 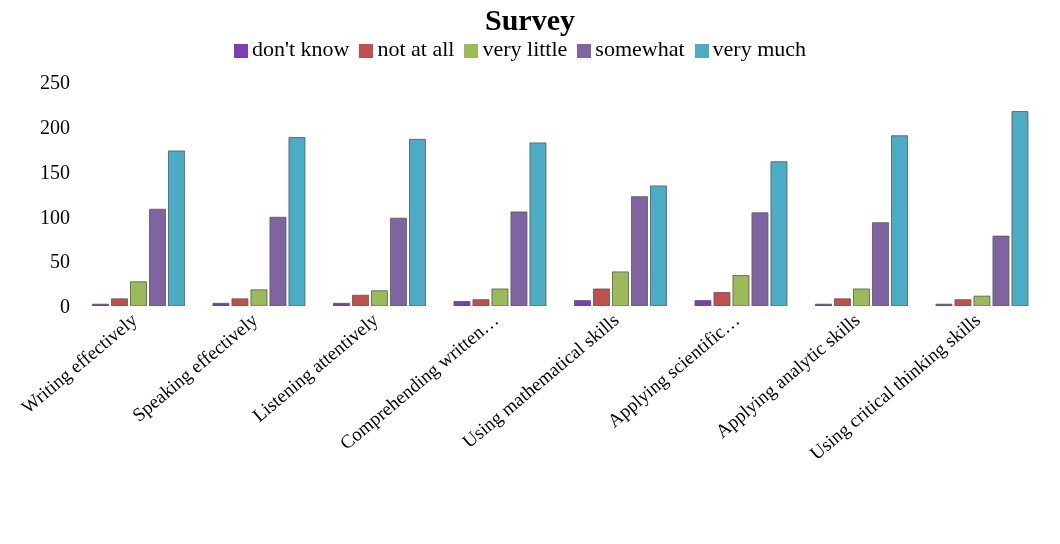 What do you see at coordinates (759, 48) in the screenshot?
I see `legend-label: very much` at bounding box center [759, 48].